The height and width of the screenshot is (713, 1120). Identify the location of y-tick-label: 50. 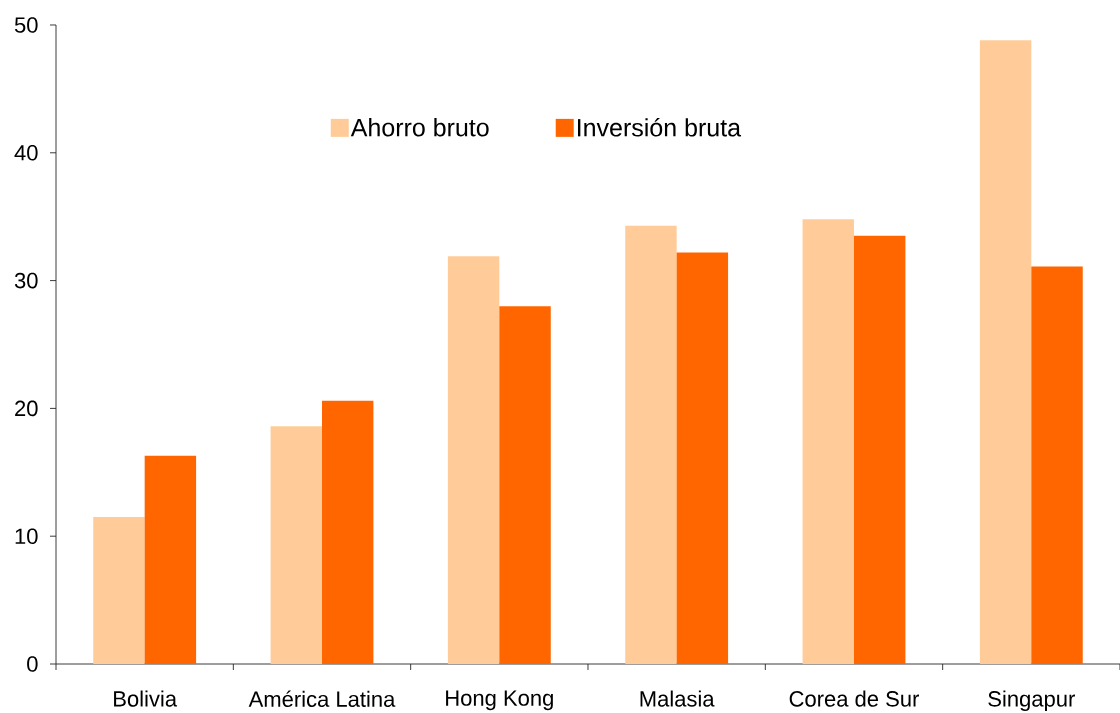
(26, 25).